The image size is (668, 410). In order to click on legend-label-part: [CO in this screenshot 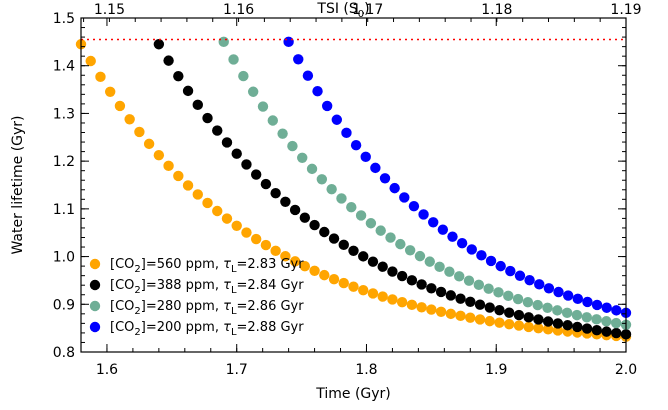, I will do `click(122, 306)`.